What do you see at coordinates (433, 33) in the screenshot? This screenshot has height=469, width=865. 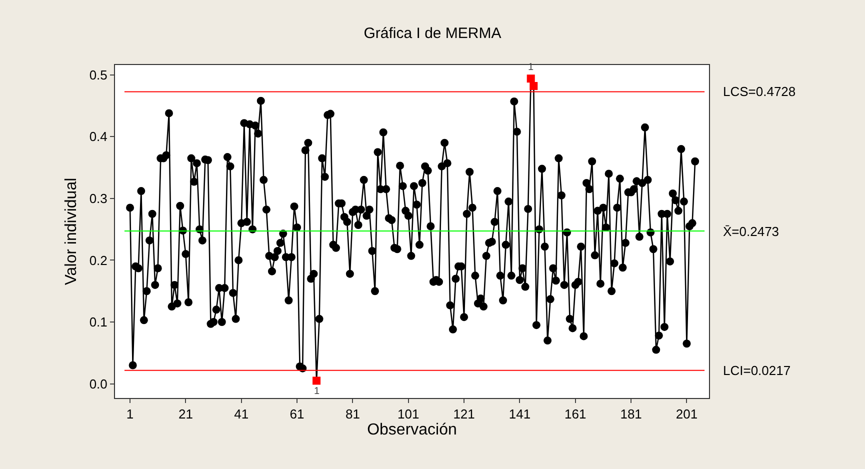 I see `chart-title: Gráfica I de MERMA` at bounding box center [433, 33].